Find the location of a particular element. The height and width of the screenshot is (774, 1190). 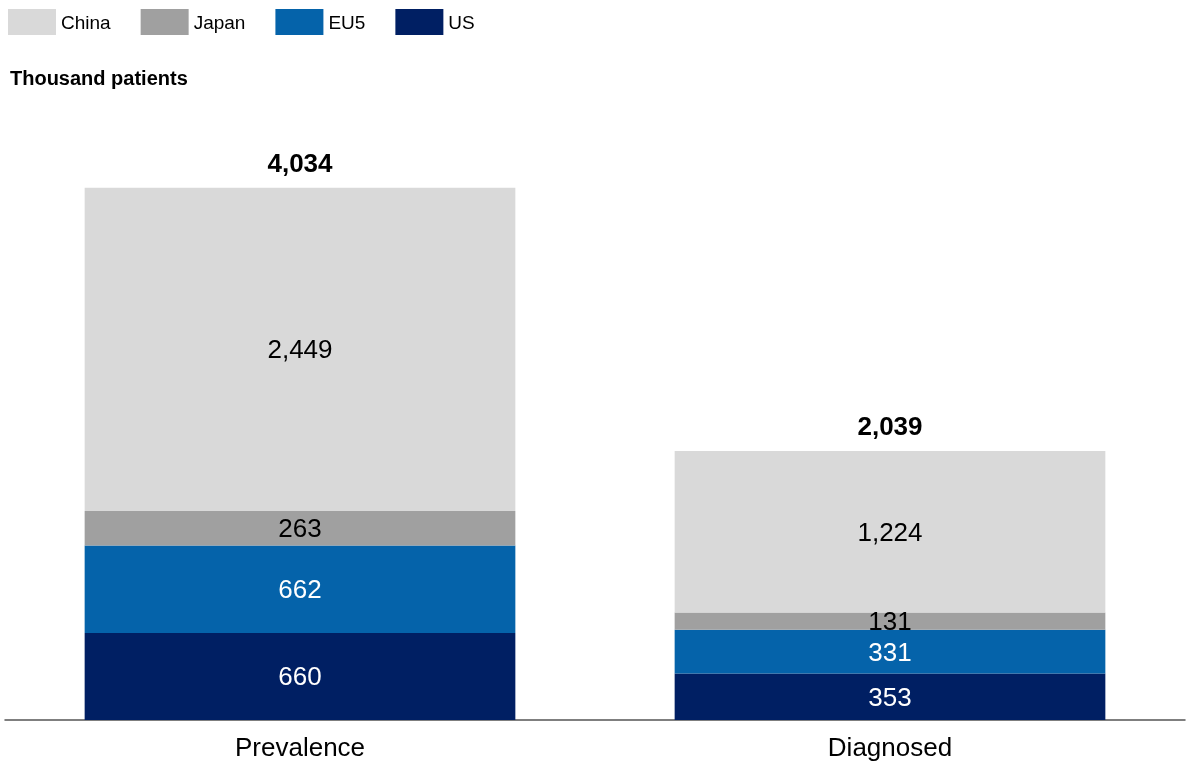

legend-label: US is located at coordinates (461, 22).